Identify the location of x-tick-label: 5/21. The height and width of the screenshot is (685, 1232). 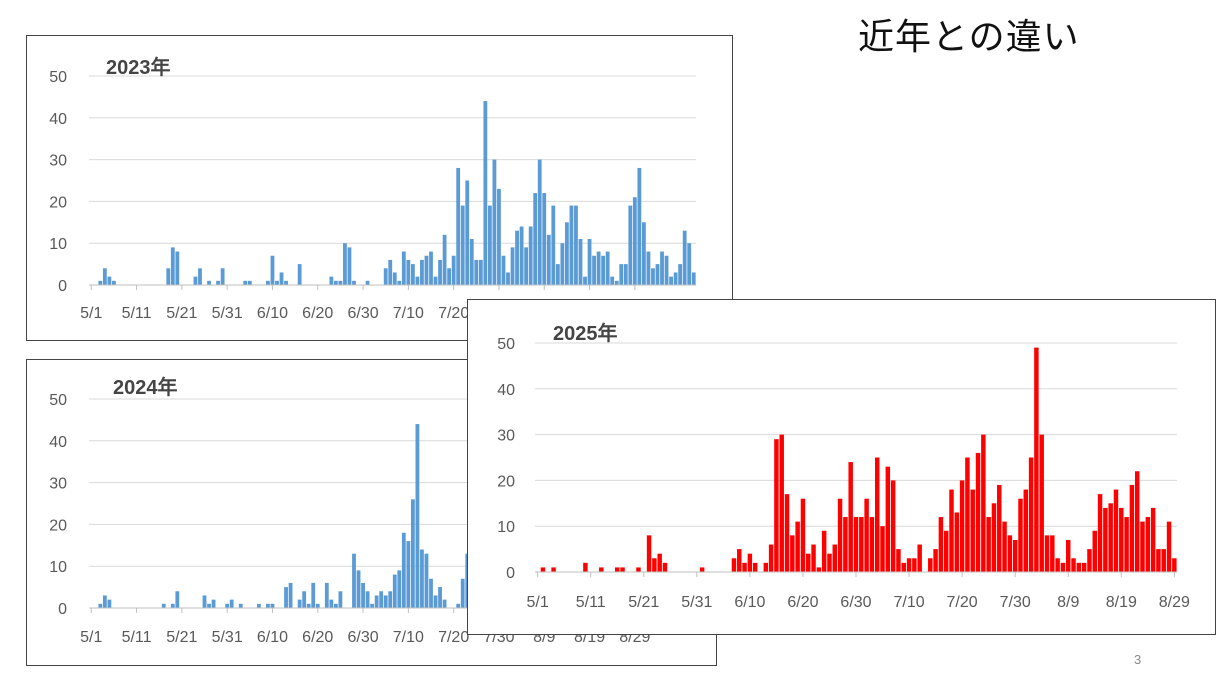
(181, 637).